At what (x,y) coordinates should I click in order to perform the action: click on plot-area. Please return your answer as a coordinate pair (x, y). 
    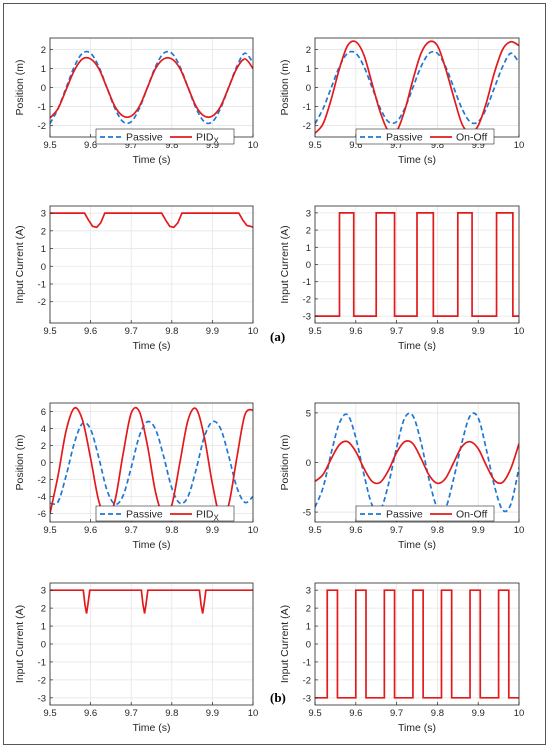
    Looking at the image, I should click on (151, 264).